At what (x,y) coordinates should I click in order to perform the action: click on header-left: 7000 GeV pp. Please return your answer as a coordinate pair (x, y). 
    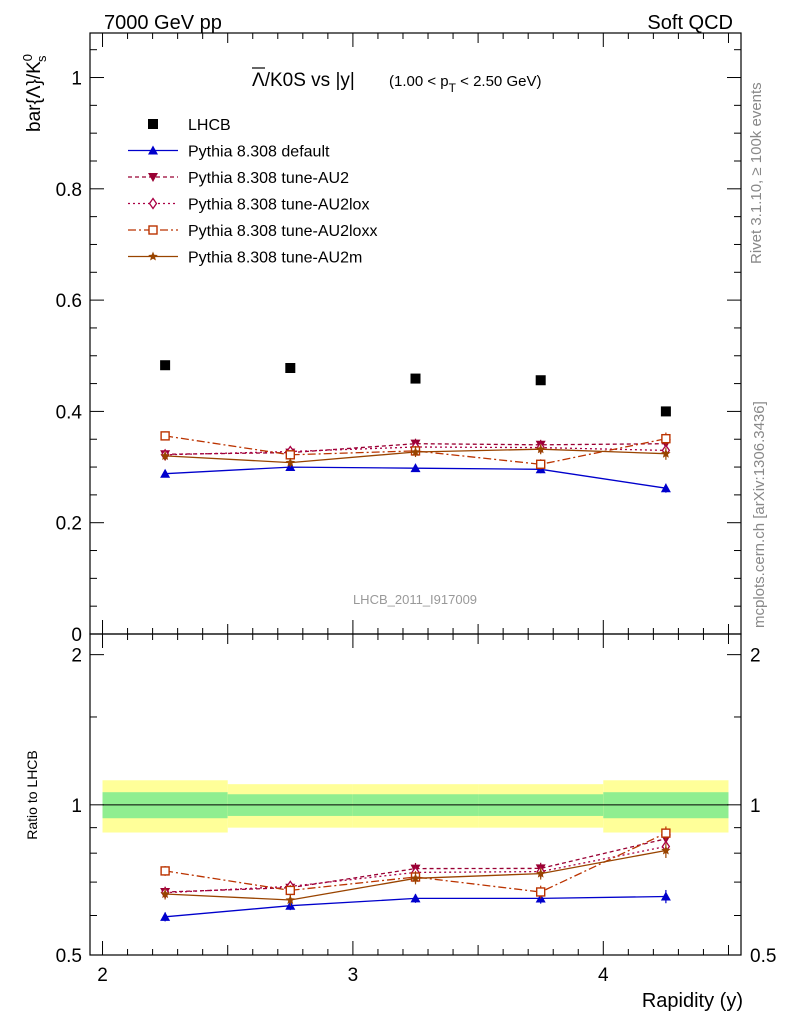
    Looking at the image, I should click on (163, 23).